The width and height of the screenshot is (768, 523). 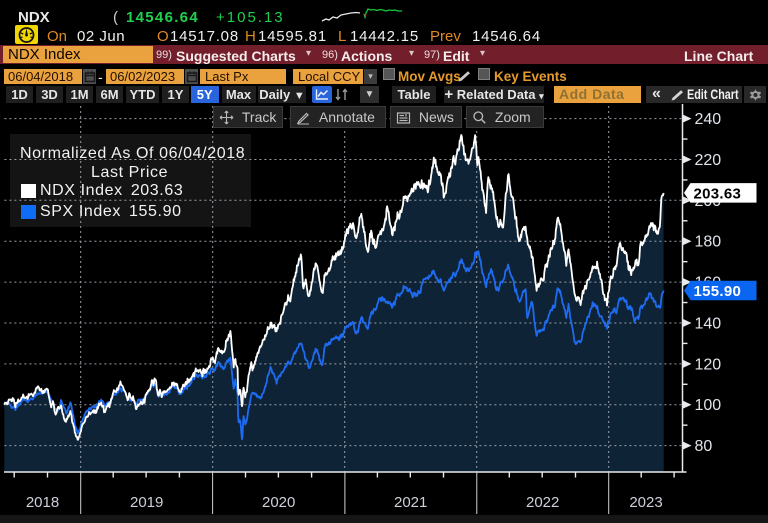 I want to click on svg-text: 80, so click(x=704, y=446).